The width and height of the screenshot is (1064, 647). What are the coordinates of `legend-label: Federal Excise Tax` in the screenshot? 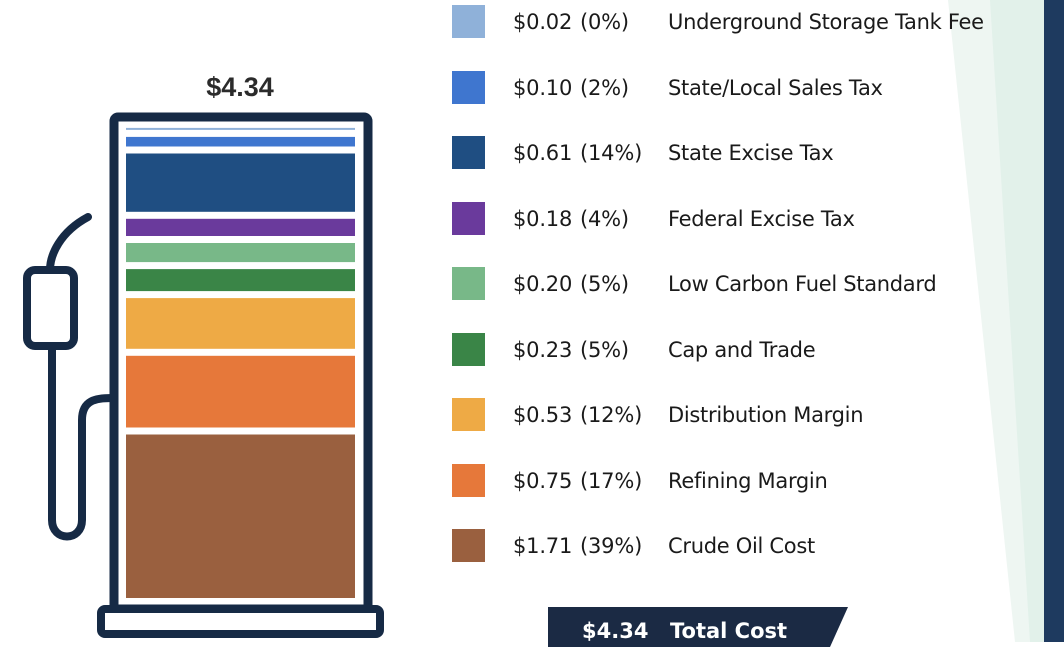 It's located at (761, 218).